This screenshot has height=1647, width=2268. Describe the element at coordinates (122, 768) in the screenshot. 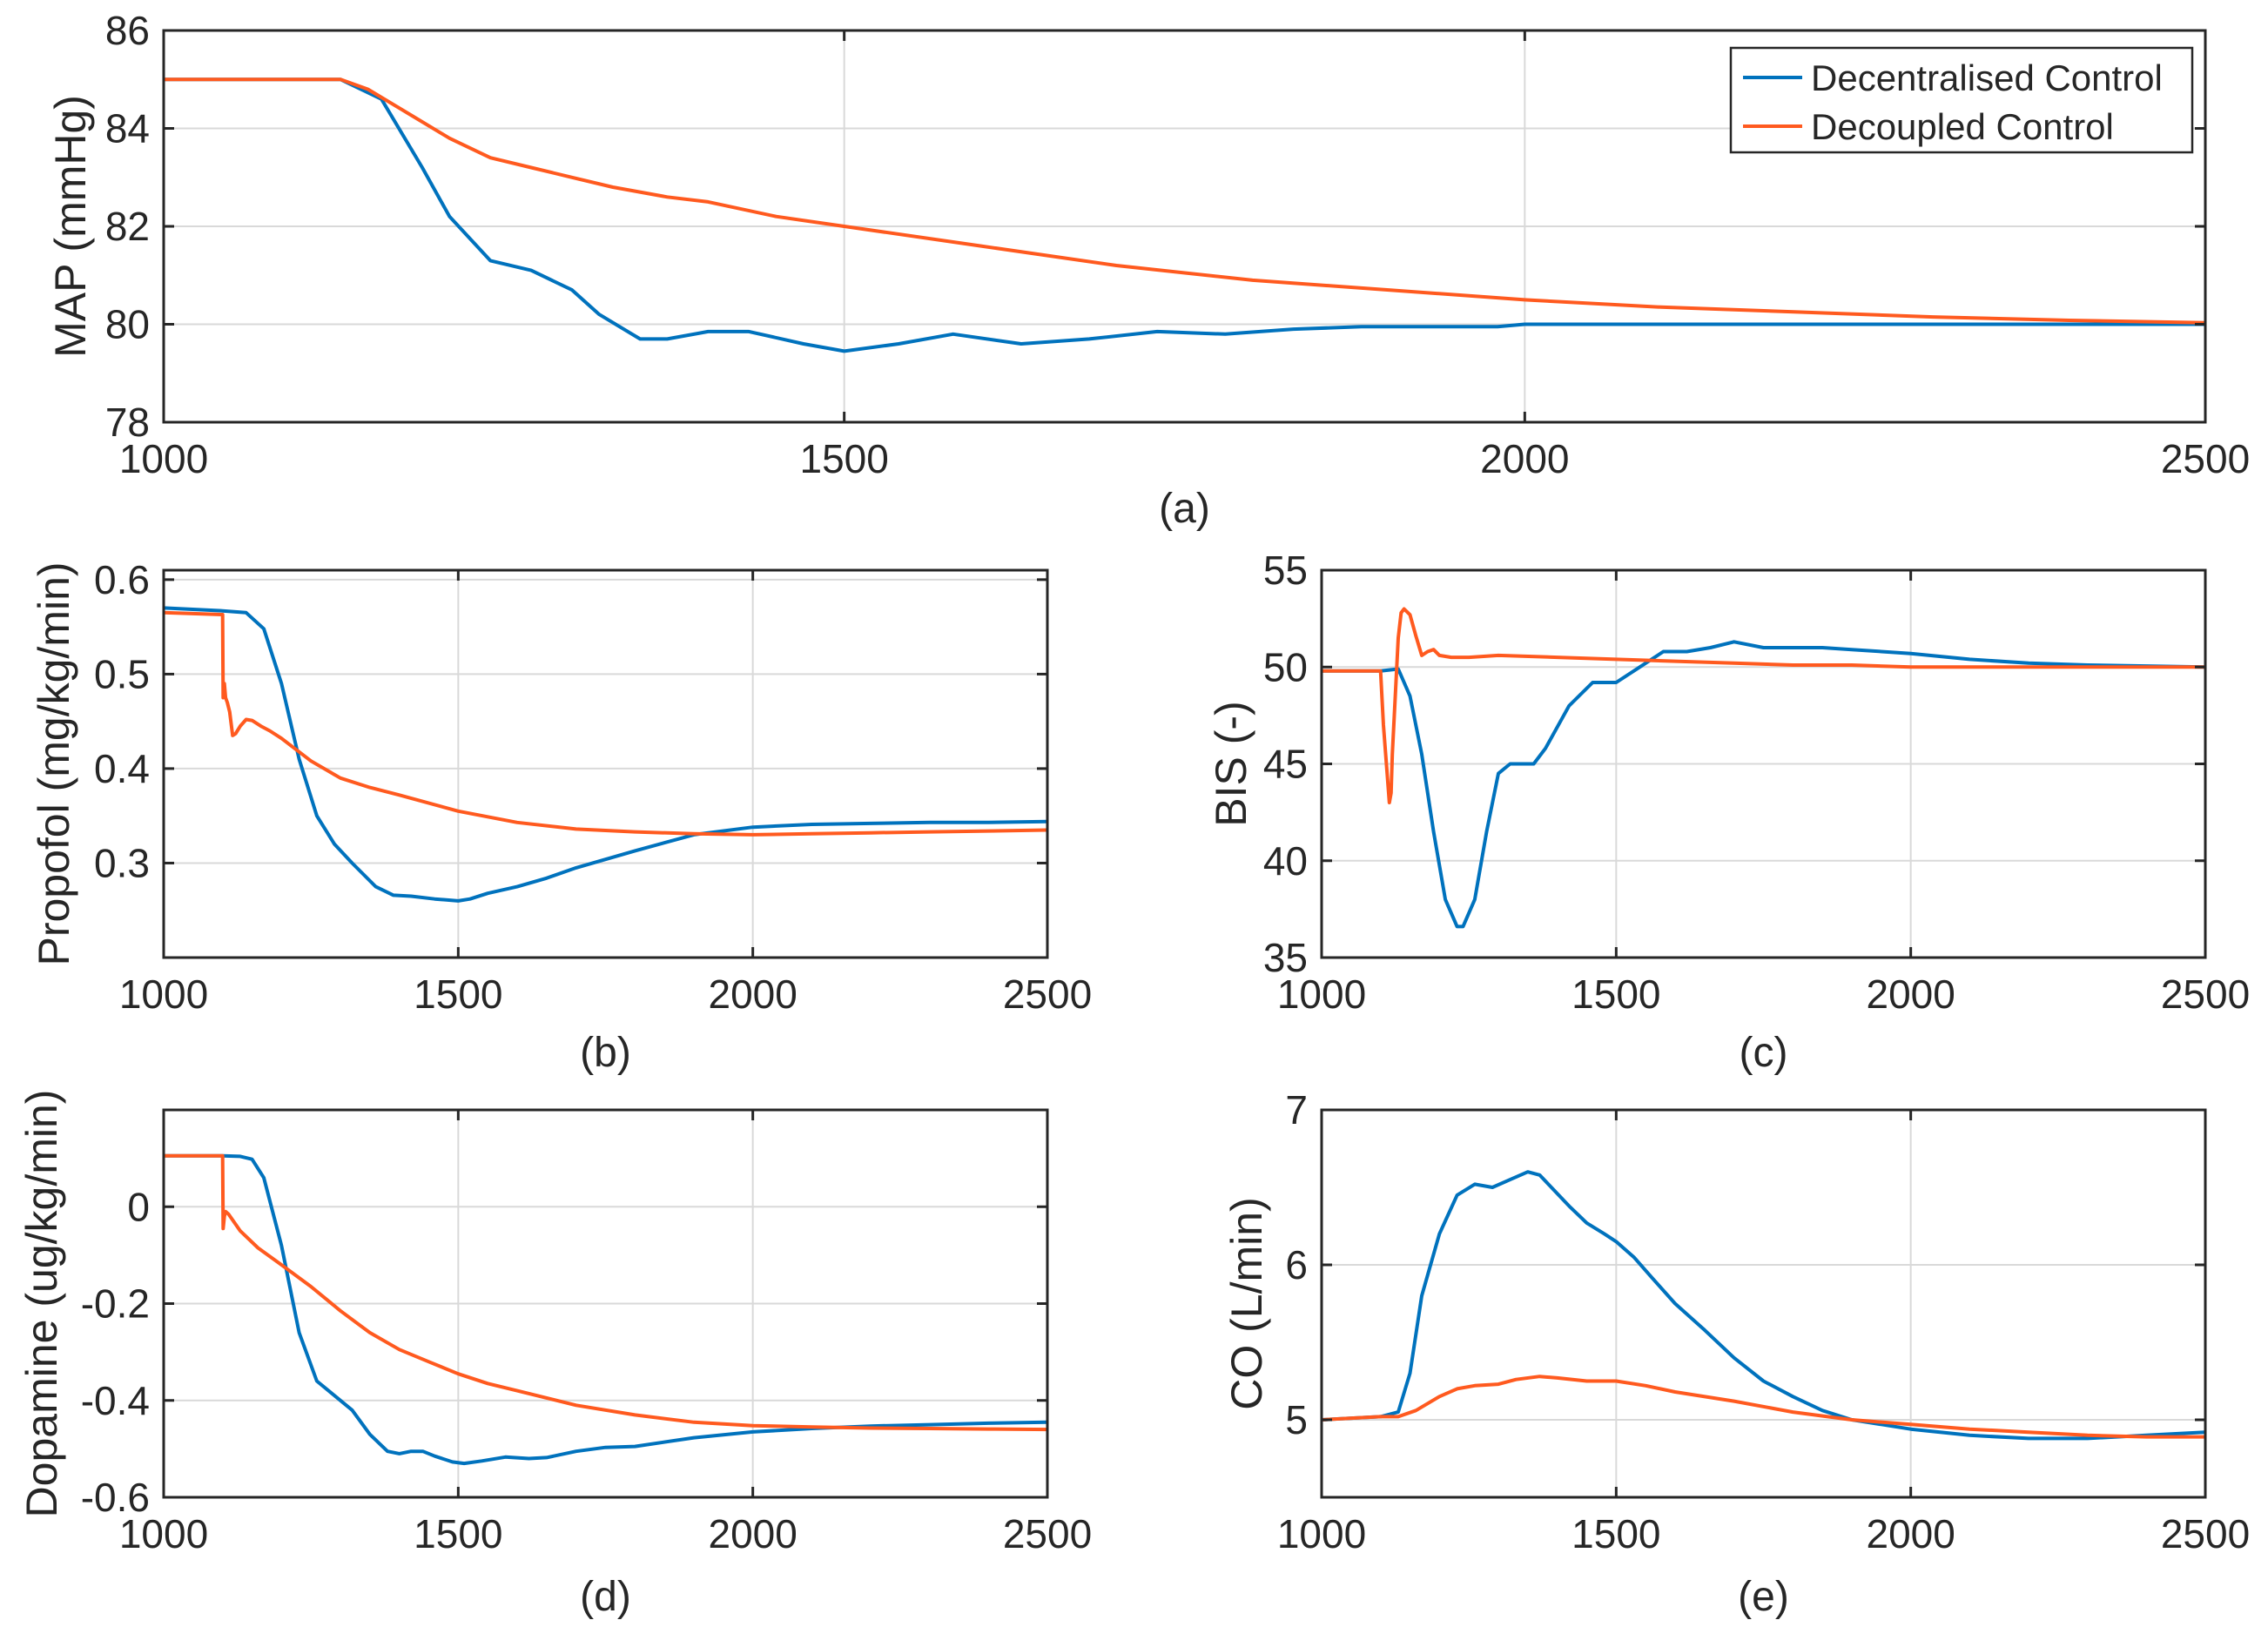

I see `y-tick-label: 0.4` at that location.